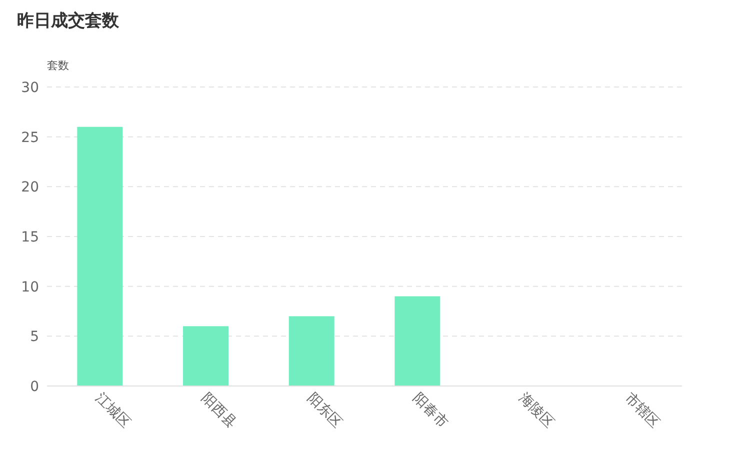 The image size is (734, 467). I want to click on x-tick-label: 阳东区, so click(325, 411).